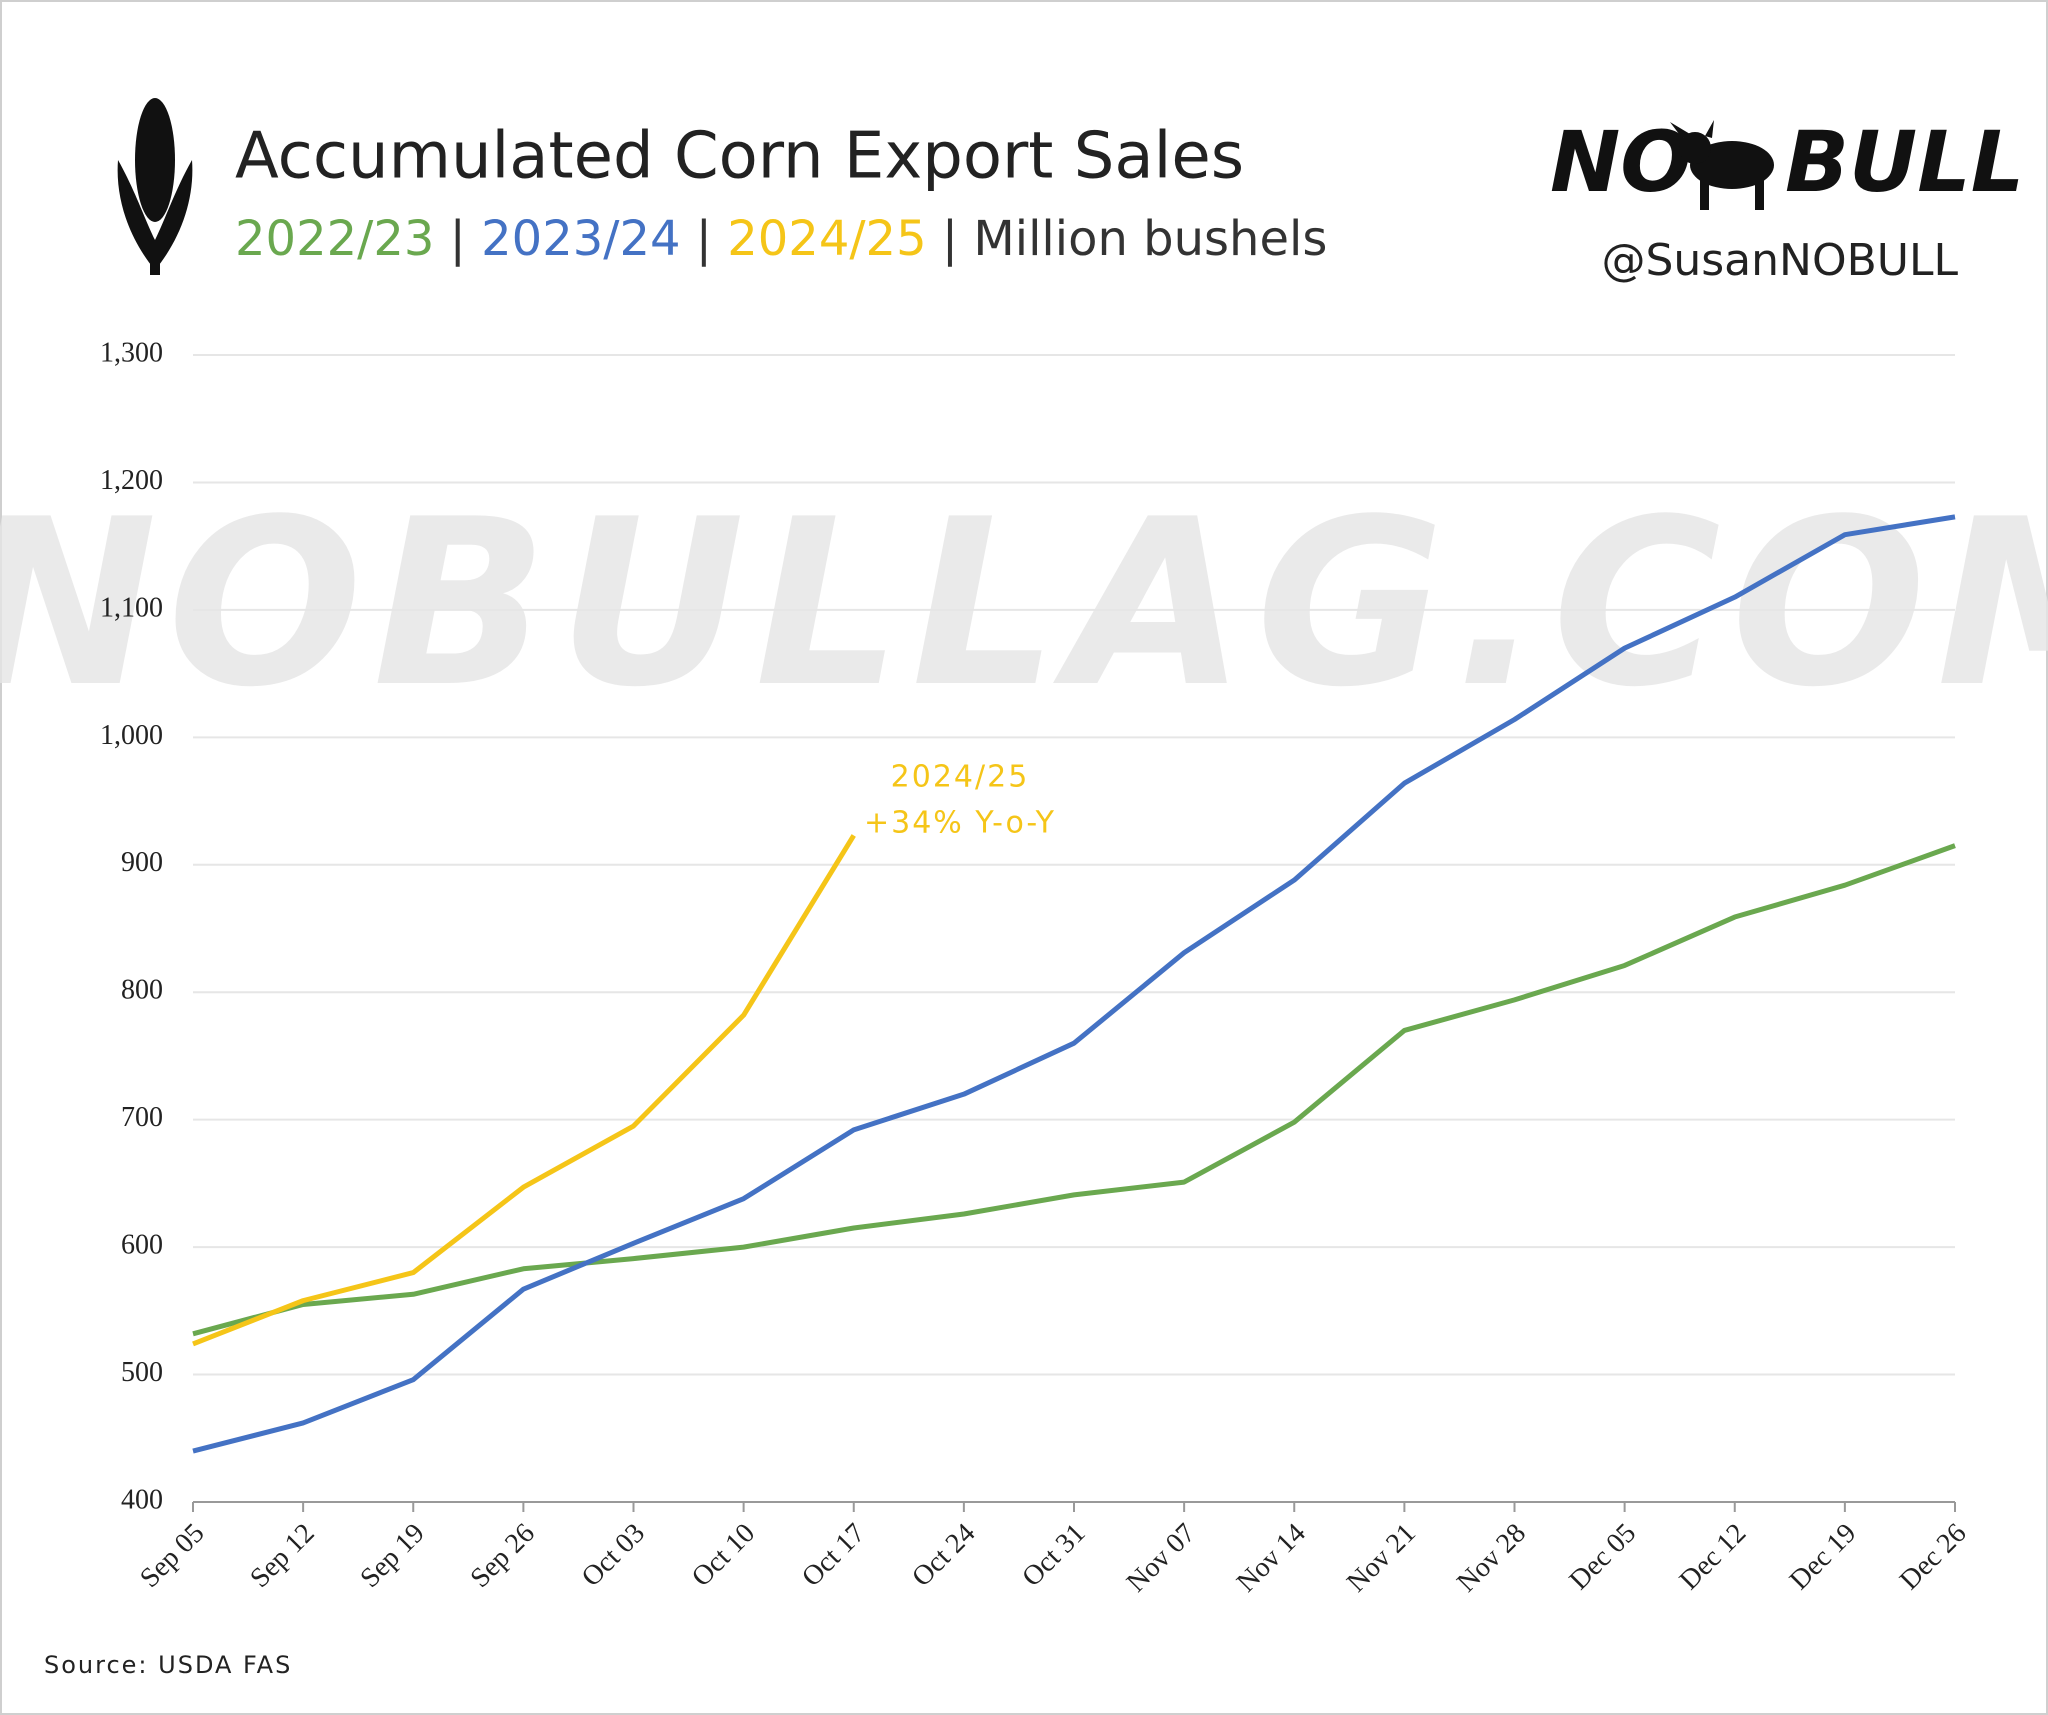 Image resolution: width=2048 pixels, height=1715 pixels. Describe the element at coordinates (960, 823) in the screenshot. I see `annotation: +34% Y-o-Y` at that location.